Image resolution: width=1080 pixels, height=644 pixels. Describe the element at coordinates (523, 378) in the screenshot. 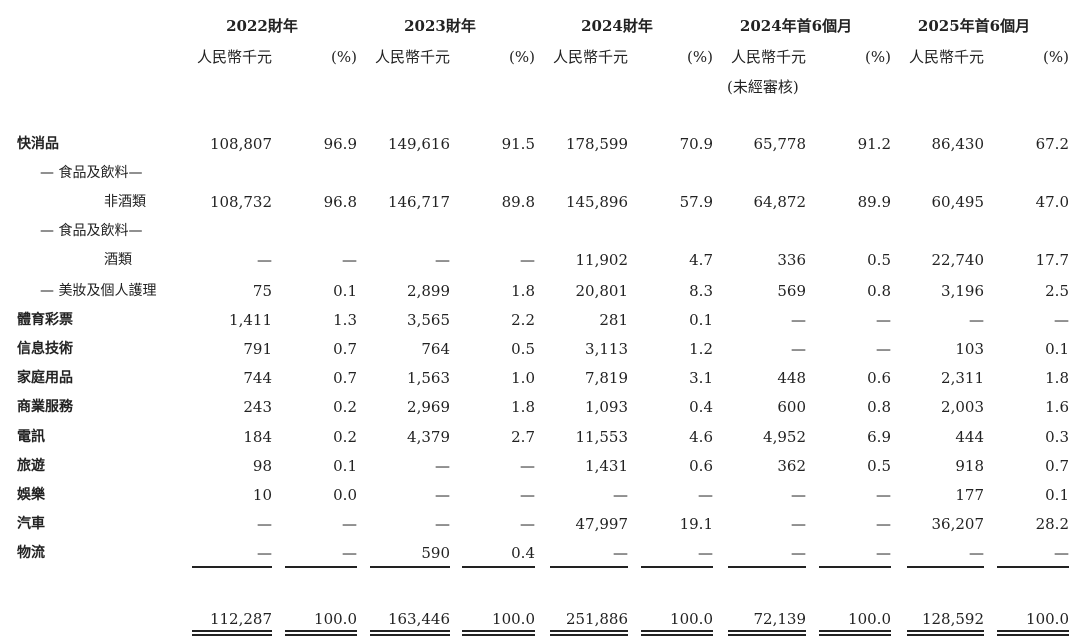

I see `table-cell: 1.0` at that location.